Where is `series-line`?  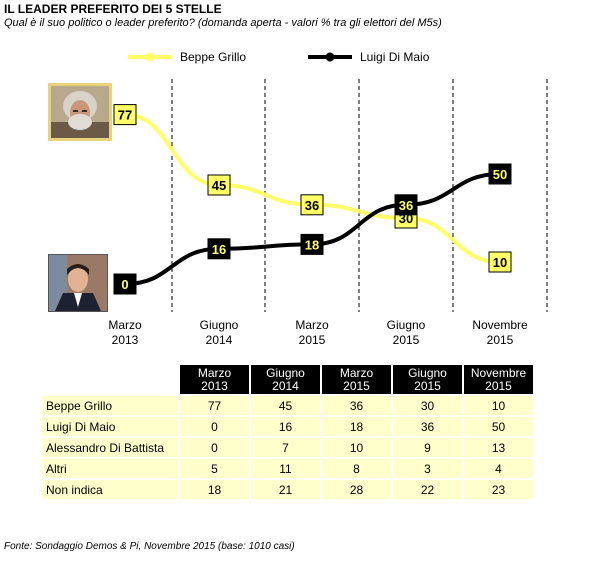
series-line is located at coordinates (312, 229).